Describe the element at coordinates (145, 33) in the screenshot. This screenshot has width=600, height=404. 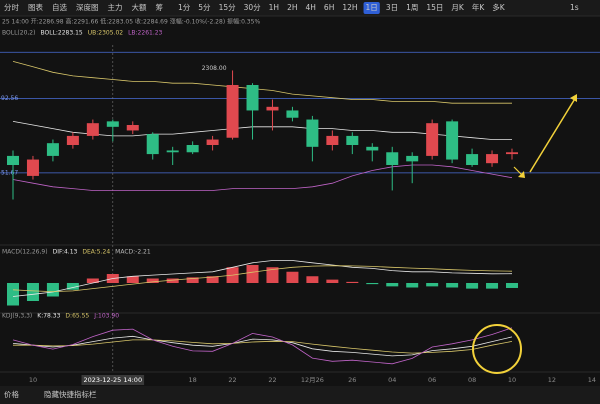
I see `legend-entry: LB:2261.23` at that location.